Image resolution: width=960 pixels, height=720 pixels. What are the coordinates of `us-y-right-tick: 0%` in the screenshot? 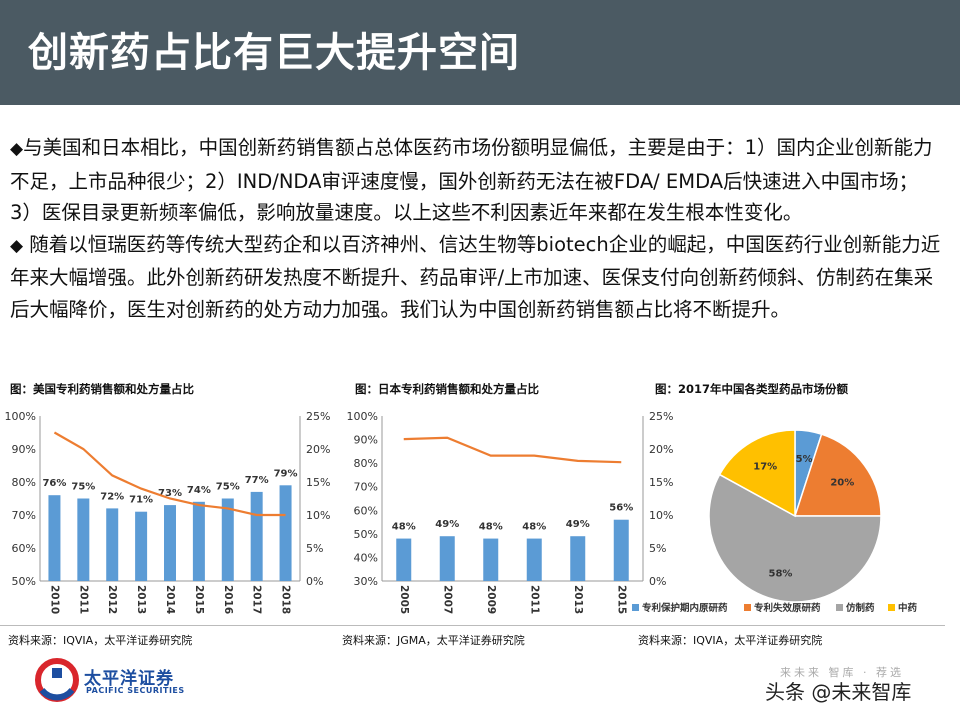 It's located at (314, 581).